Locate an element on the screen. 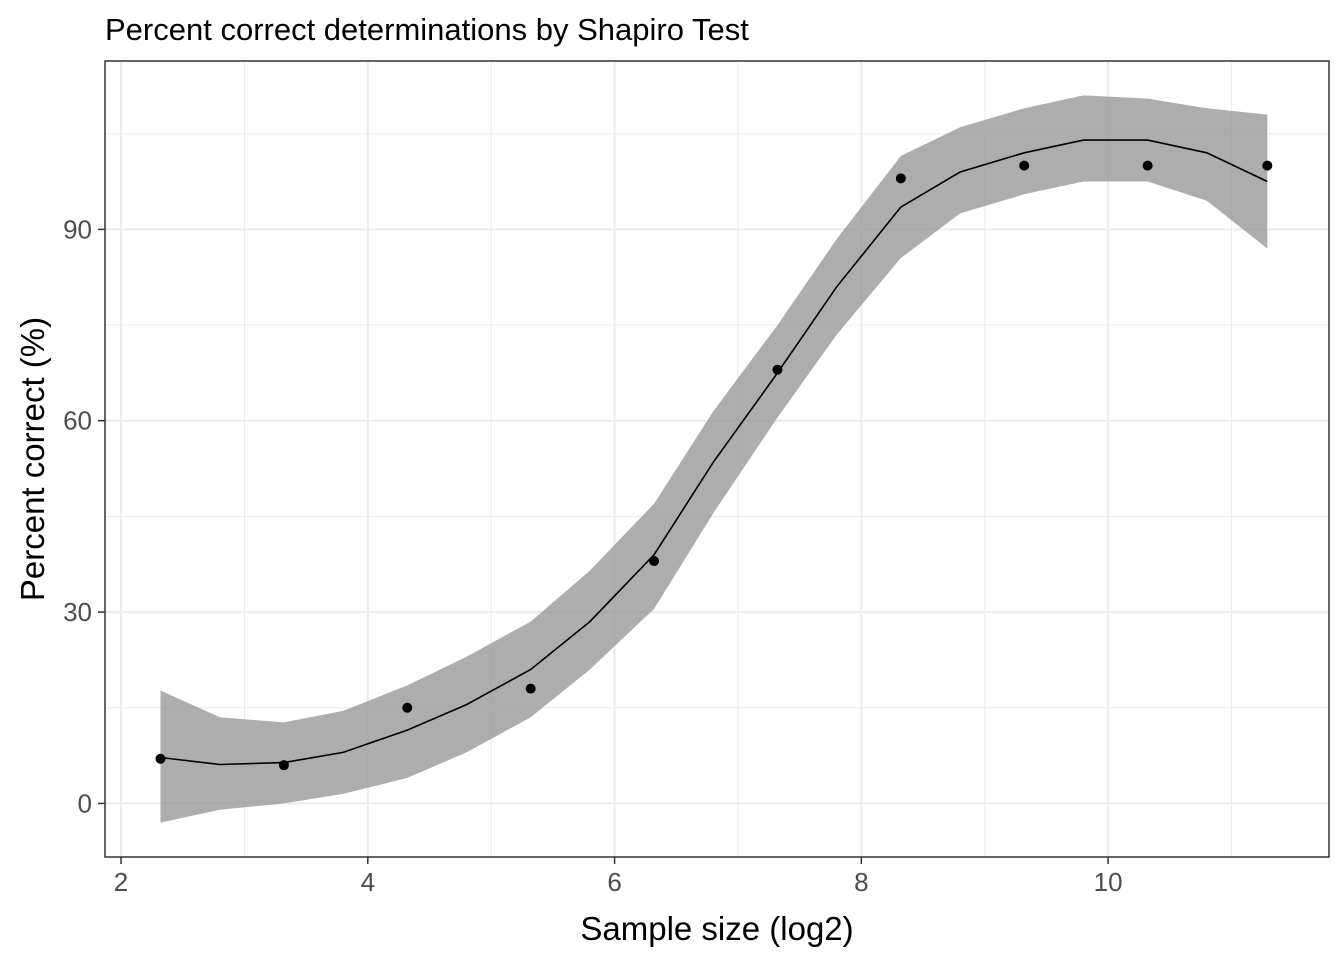  y-axis-title: Percent correct (%) is located at coordinates (32, 459).